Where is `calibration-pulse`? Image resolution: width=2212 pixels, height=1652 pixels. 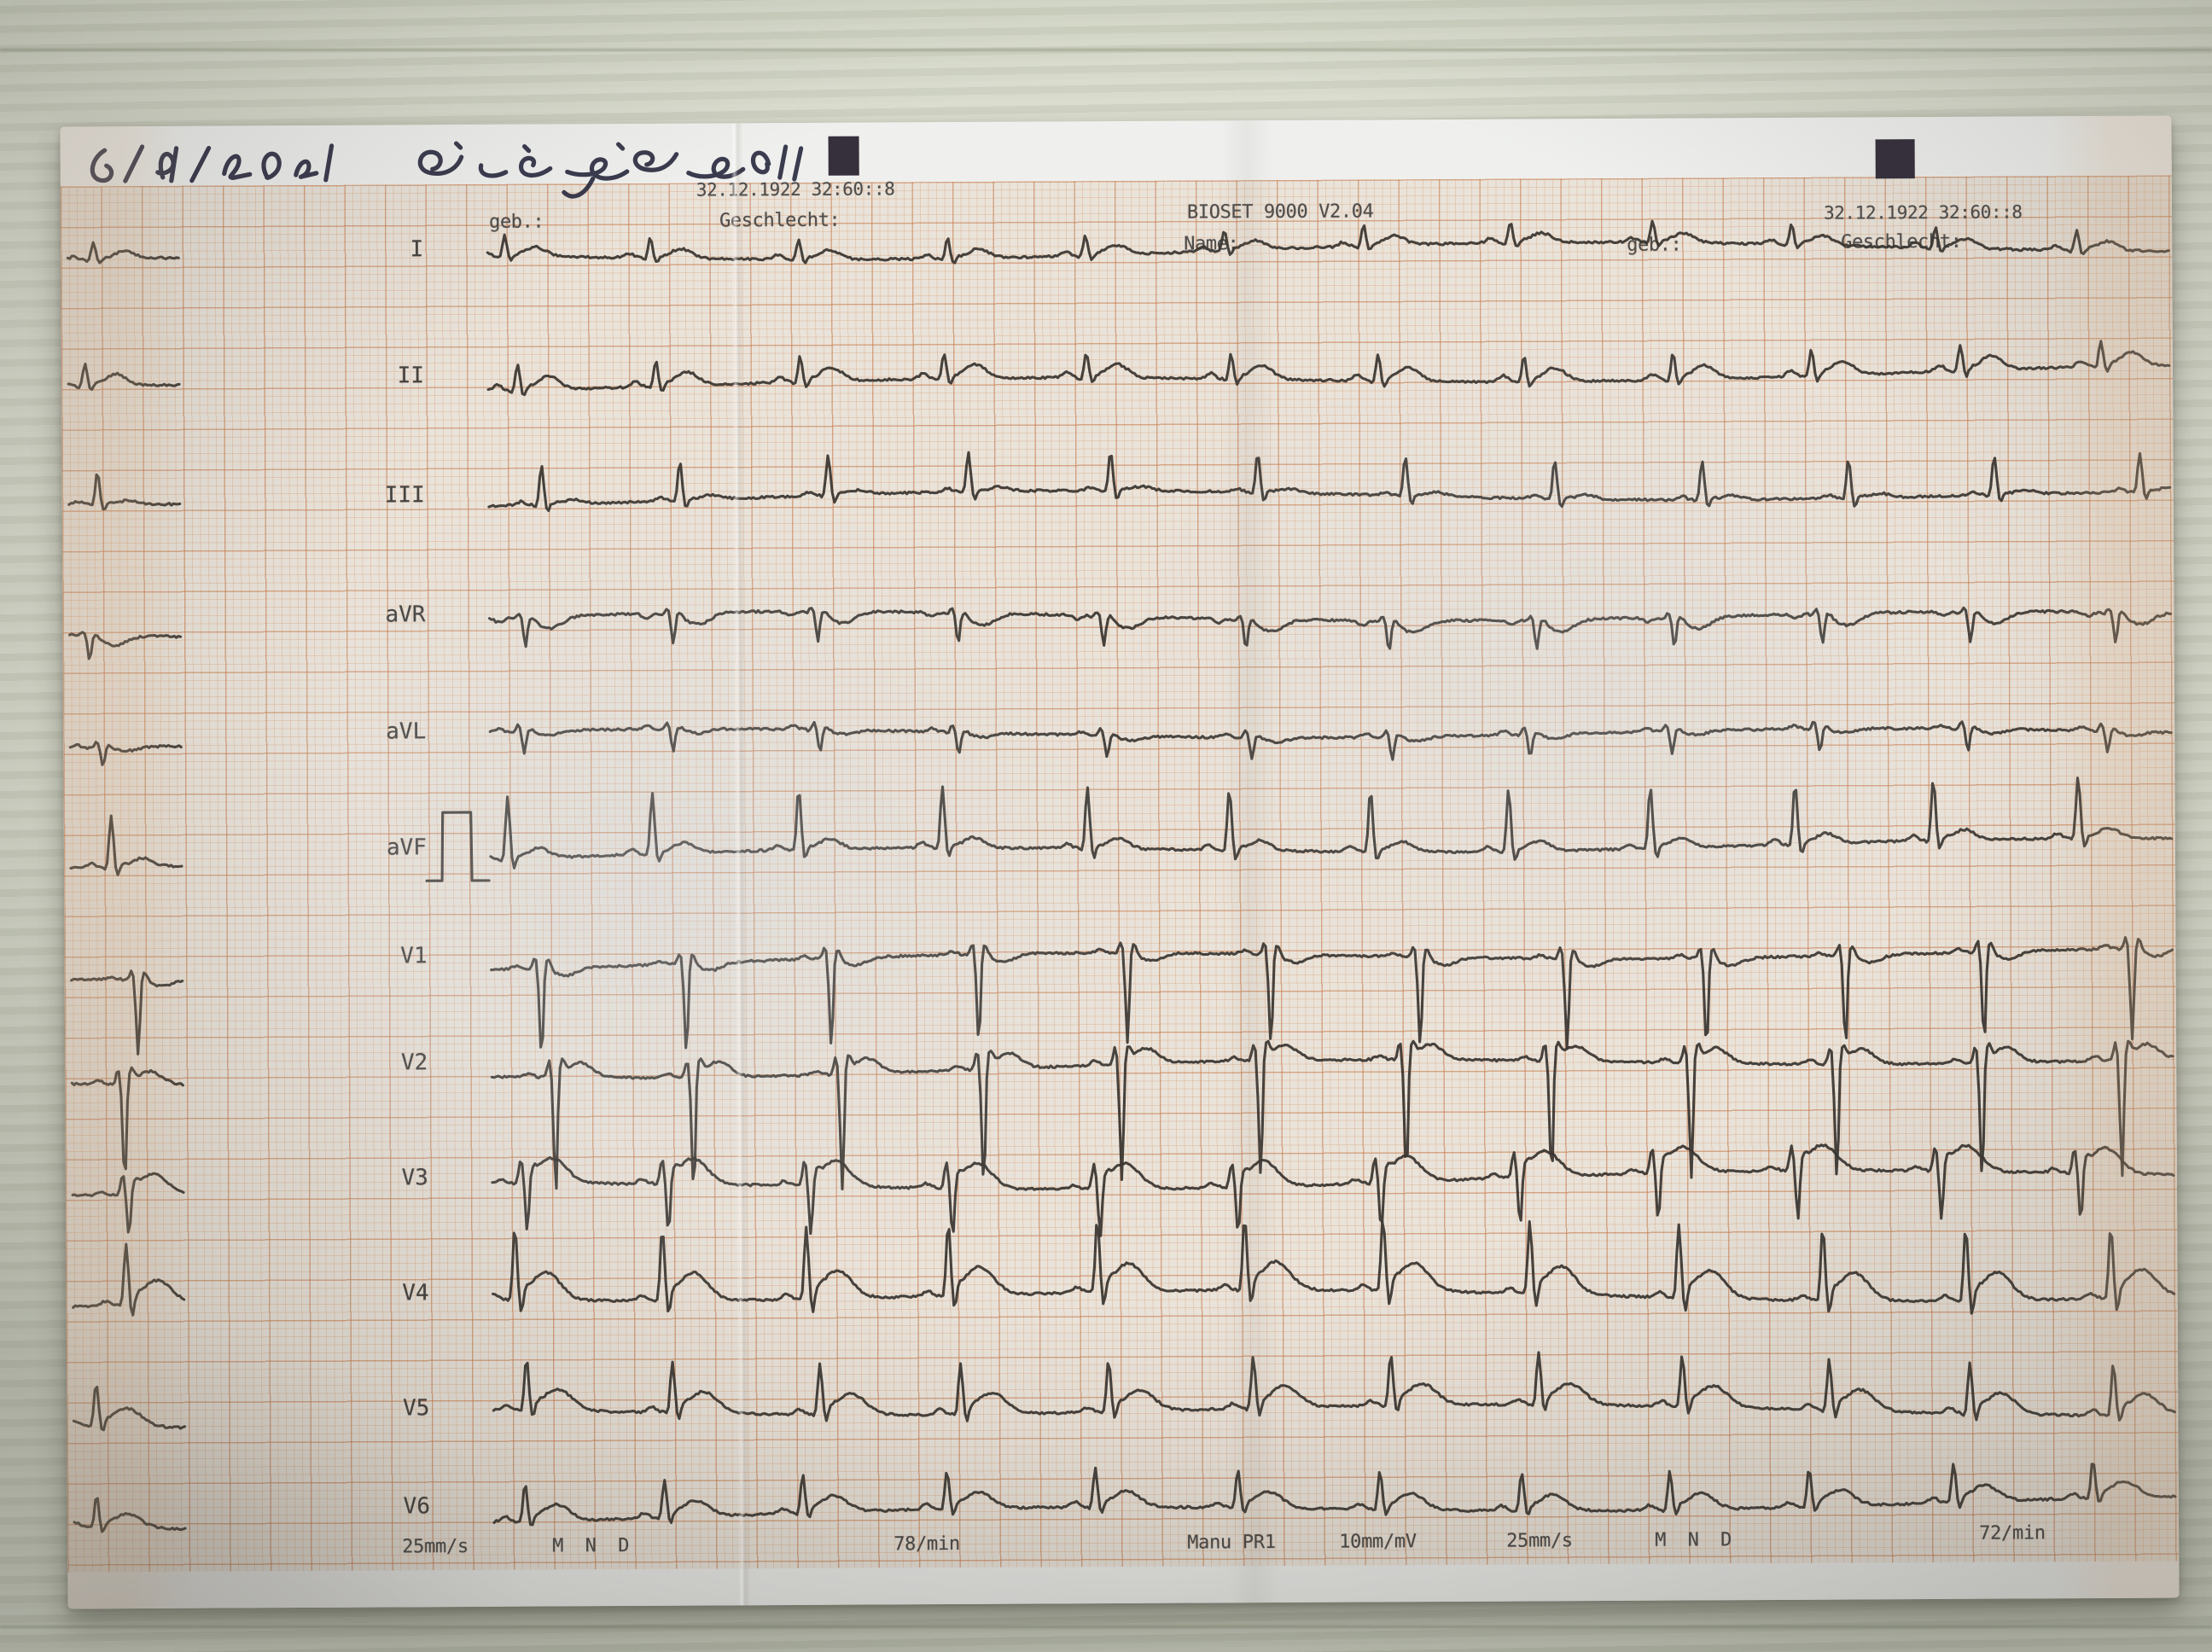 calibration-pulse is located at coordinates (458, 846).